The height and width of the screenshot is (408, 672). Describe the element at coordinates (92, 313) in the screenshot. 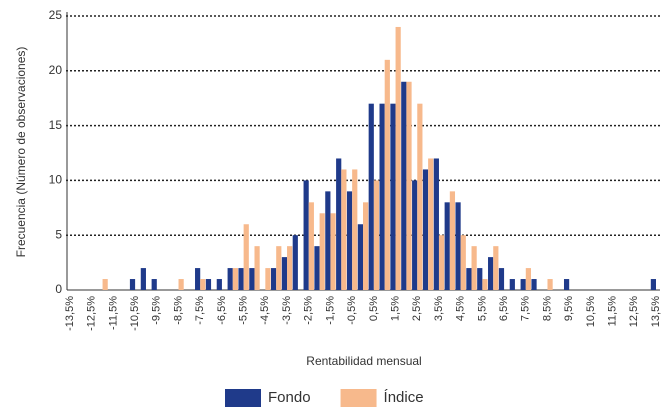

I see `x-tick-label: -12,5%` at that location.